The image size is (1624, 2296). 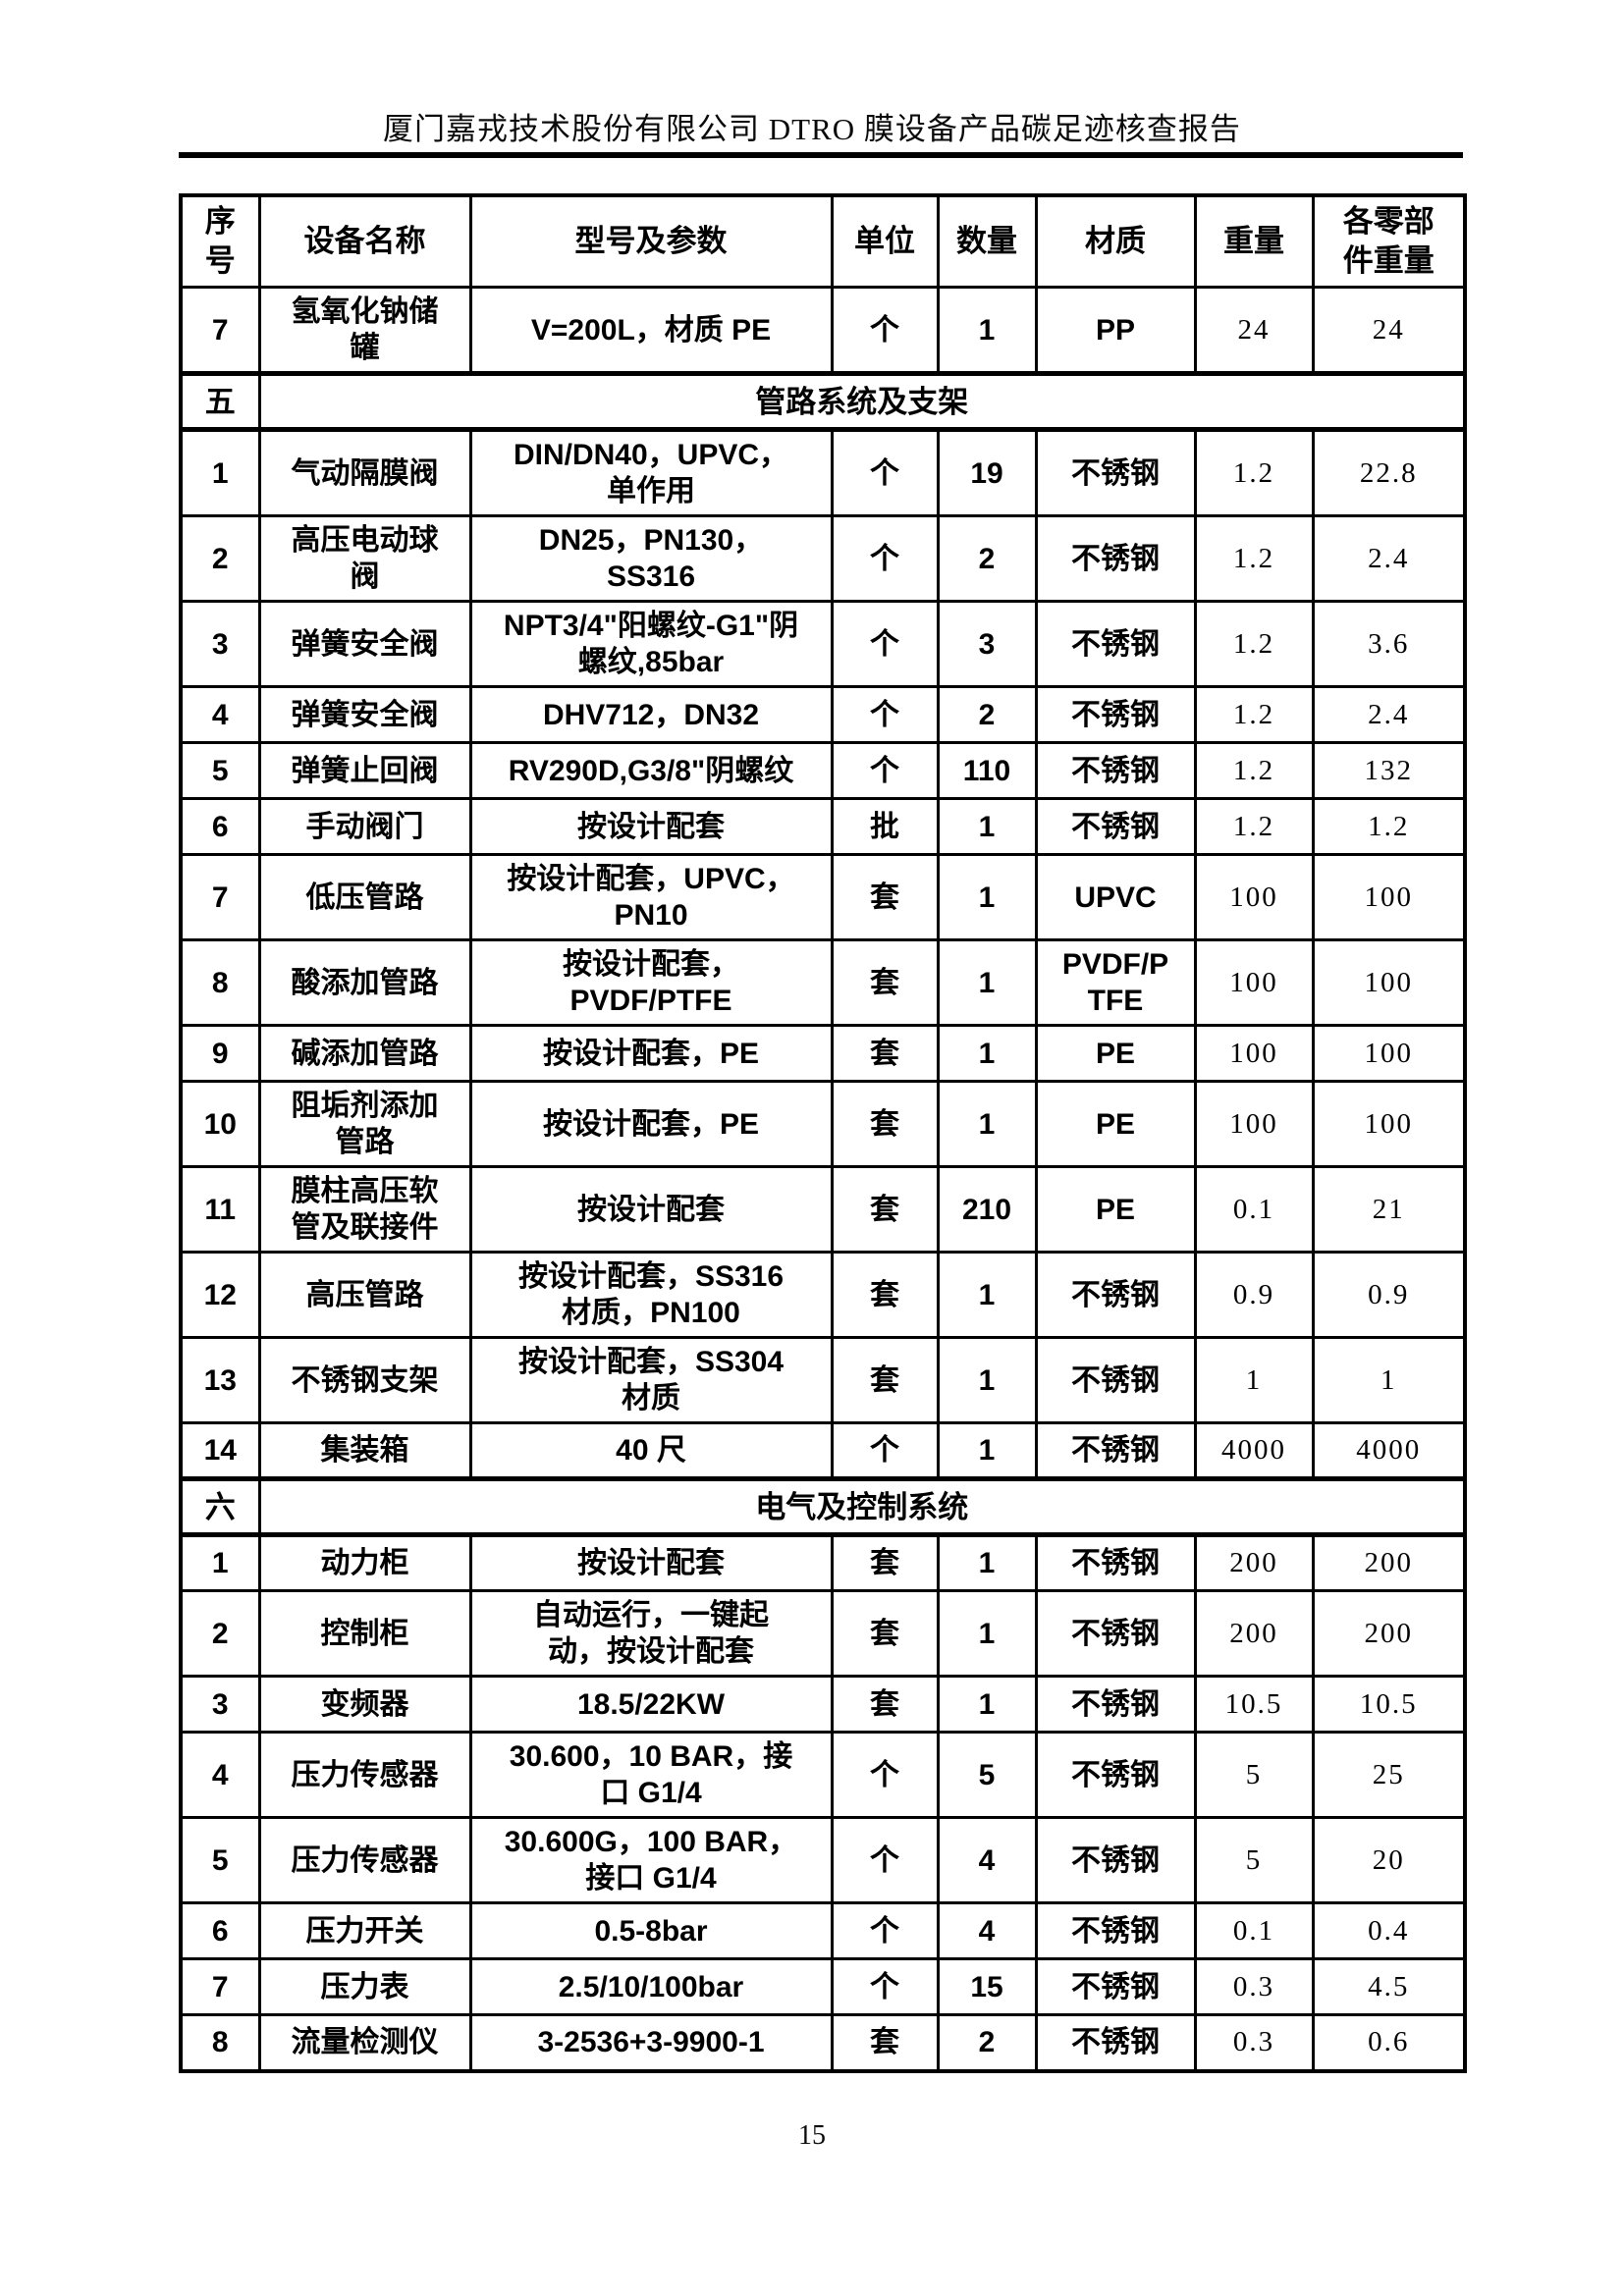 What do you see at coordinates (651, 558) in the screenshot?
I see `cell-model: DN25，PN130， SS316` at bounding box center [651, 558].